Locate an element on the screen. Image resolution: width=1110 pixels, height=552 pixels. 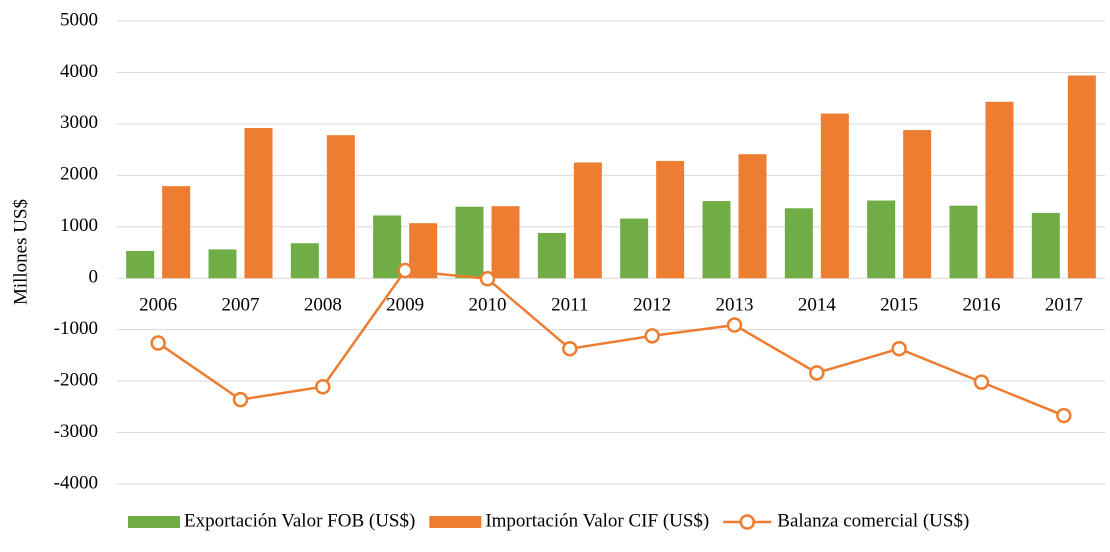
y-tick-label: 0 is located at coordinates (94, 277).